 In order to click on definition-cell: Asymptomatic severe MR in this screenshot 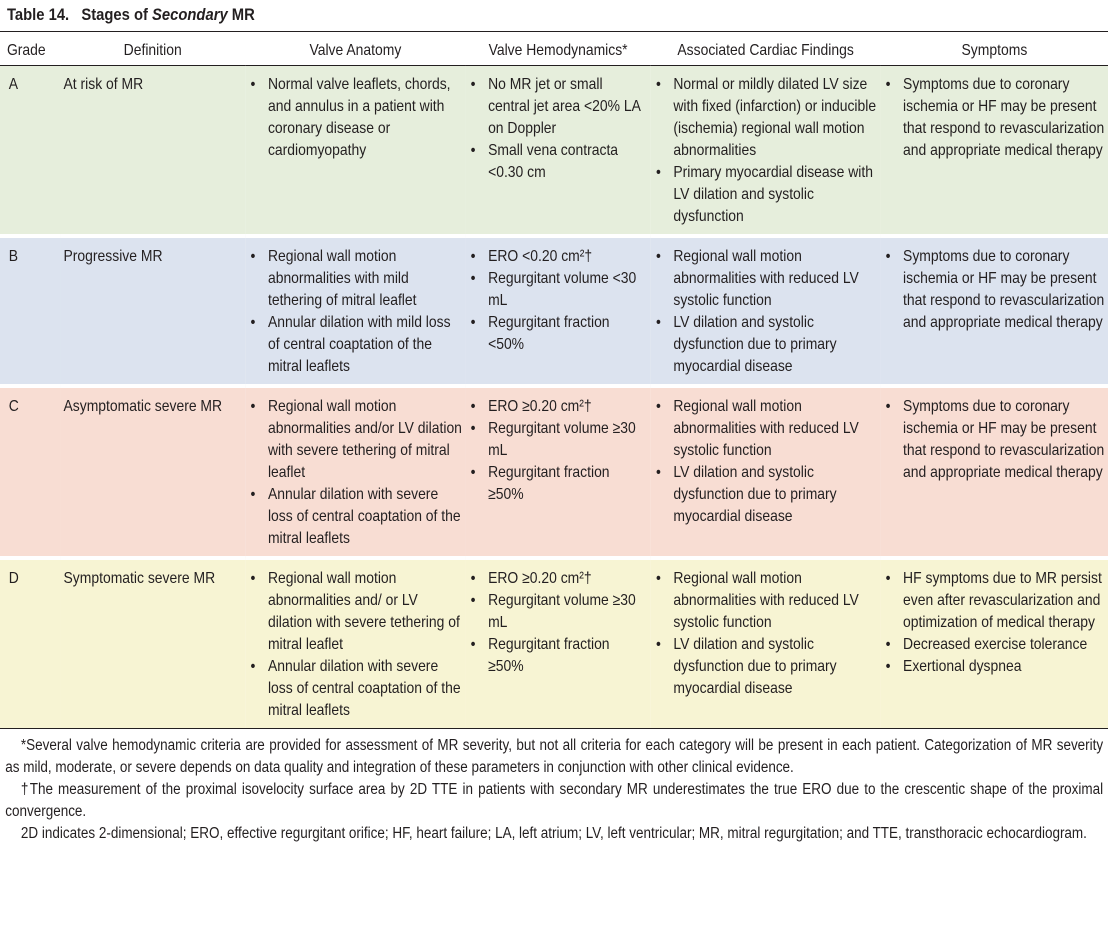, I will do `click(153, 473)`.